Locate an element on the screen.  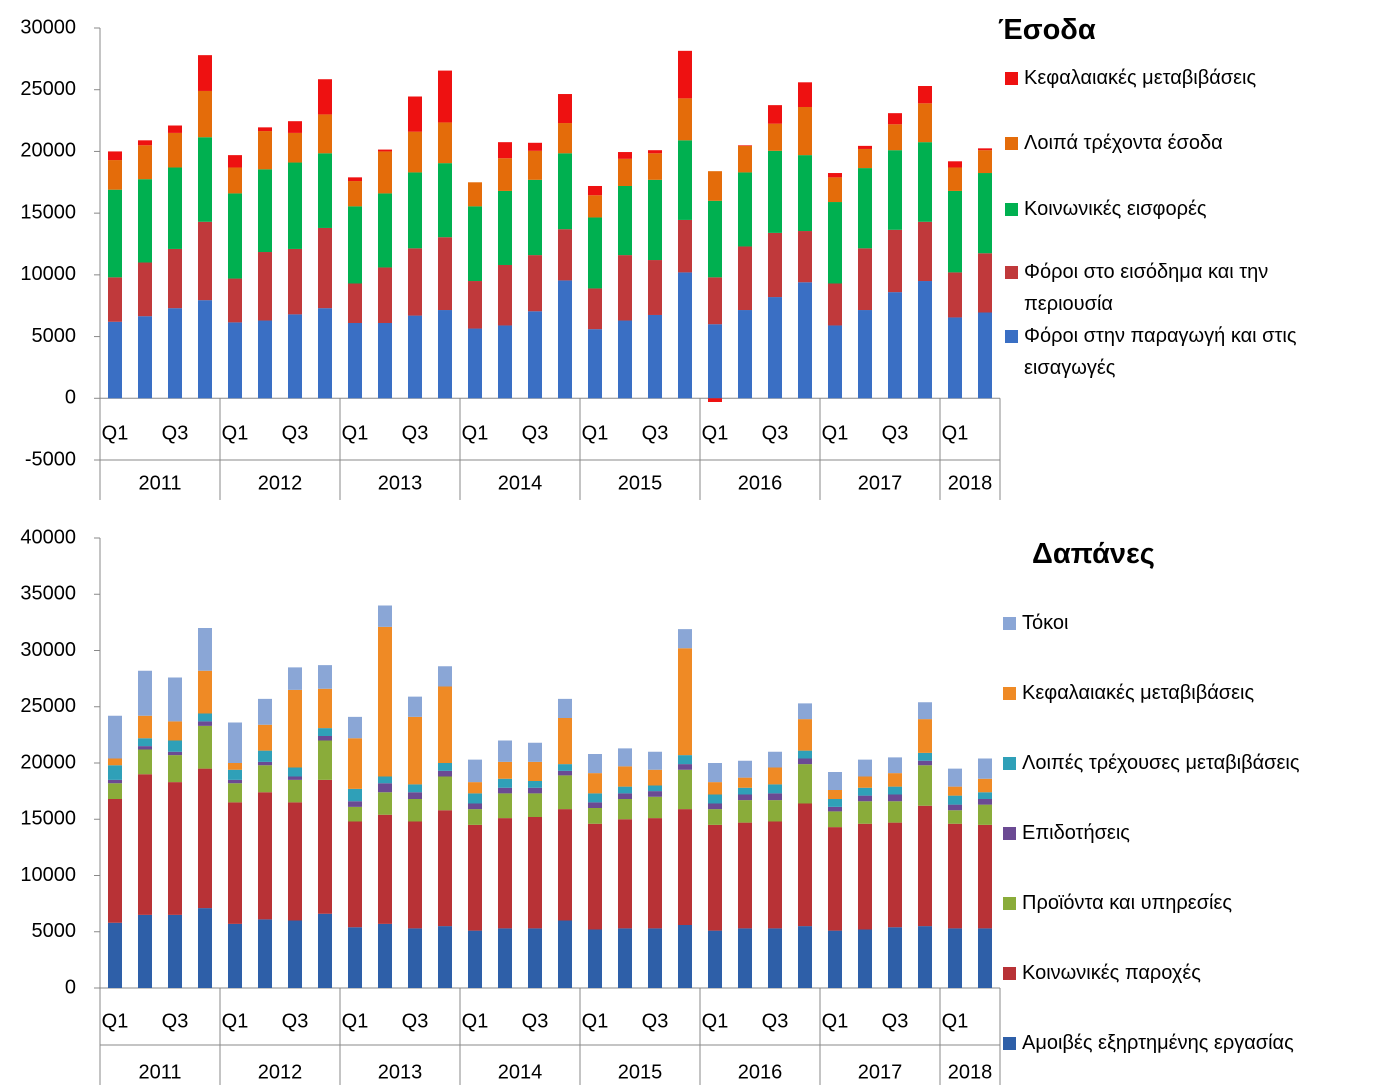
y-tick-label: 20000 is located at coordinates (48, 151).